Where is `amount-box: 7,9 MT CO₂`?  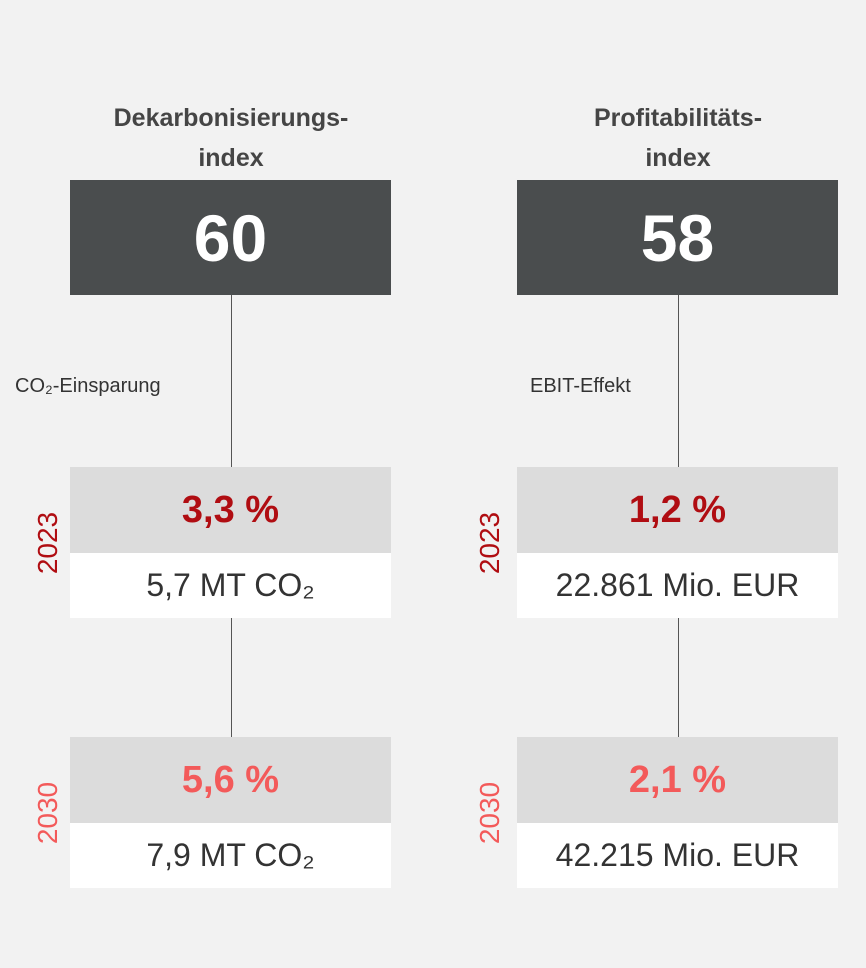
amount-box: 7,9 MT CO₂ is located at coordinates (230, 855).